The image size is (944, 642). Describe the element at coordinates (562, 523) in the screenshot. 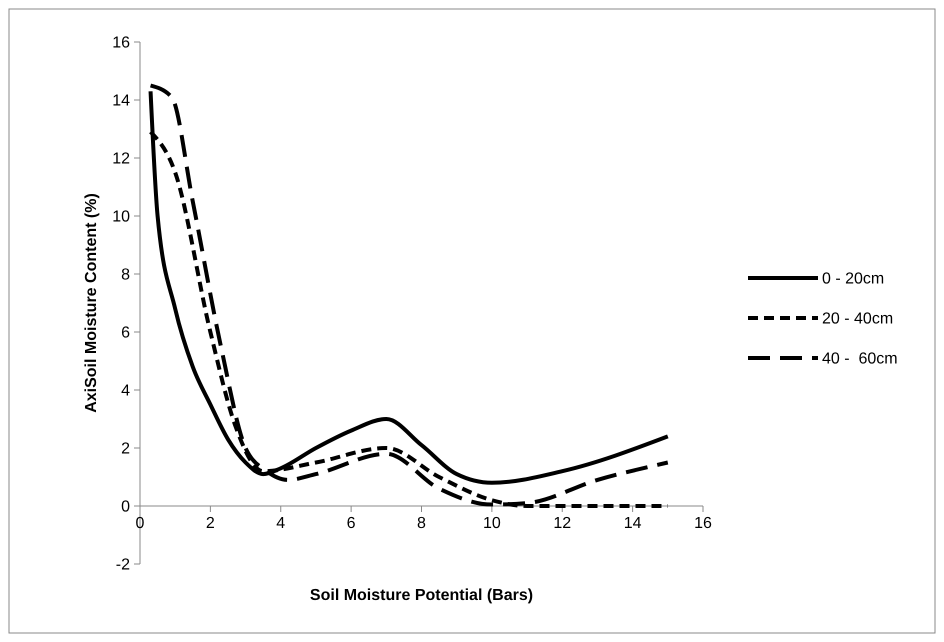

I see `x-tick-label: 12` at that location.